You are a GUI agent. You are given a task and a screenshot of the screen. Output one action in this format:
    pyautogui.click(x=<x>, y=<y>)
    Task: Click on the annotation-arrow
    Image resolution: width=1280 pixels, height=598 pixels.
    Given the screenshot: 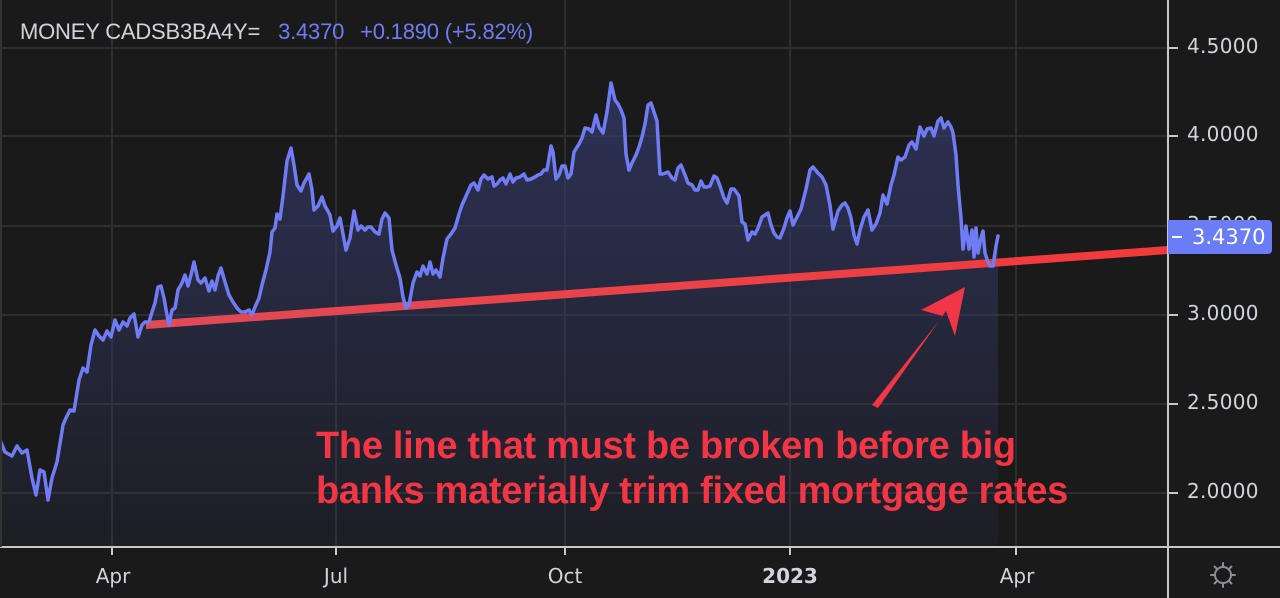 What is the action you would take?
    pyautogui.click(x=918, y=347)
    